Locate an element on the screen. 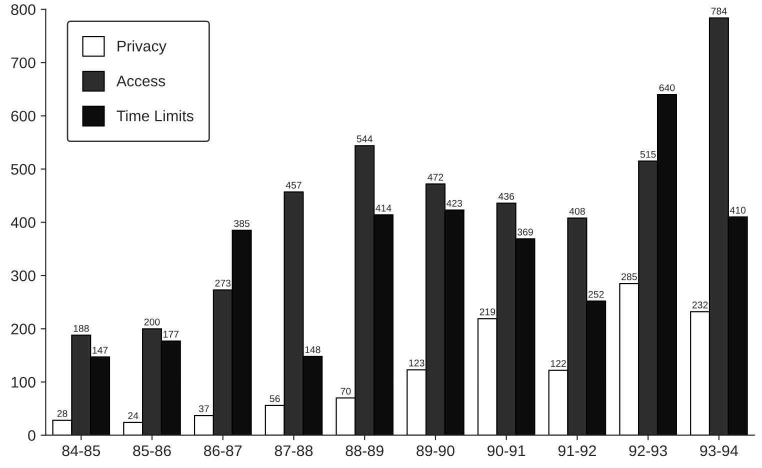  y-tick-label: 300 is located at coordinates (23, 276).